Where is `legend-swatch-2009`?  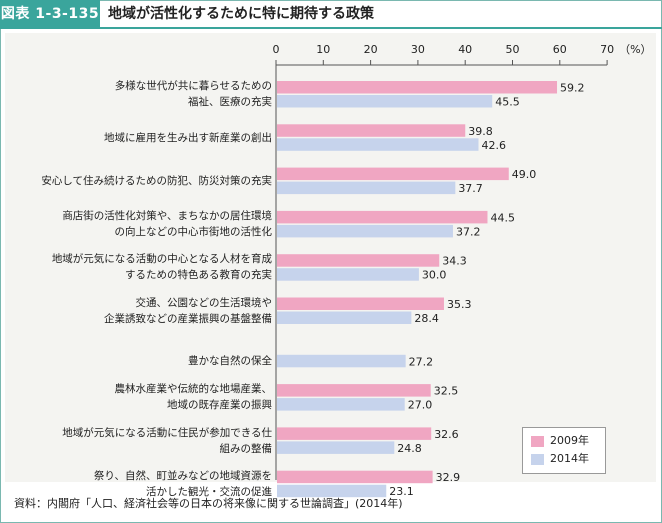
legend-swatch-2009 is located at coordinates (537, 441).